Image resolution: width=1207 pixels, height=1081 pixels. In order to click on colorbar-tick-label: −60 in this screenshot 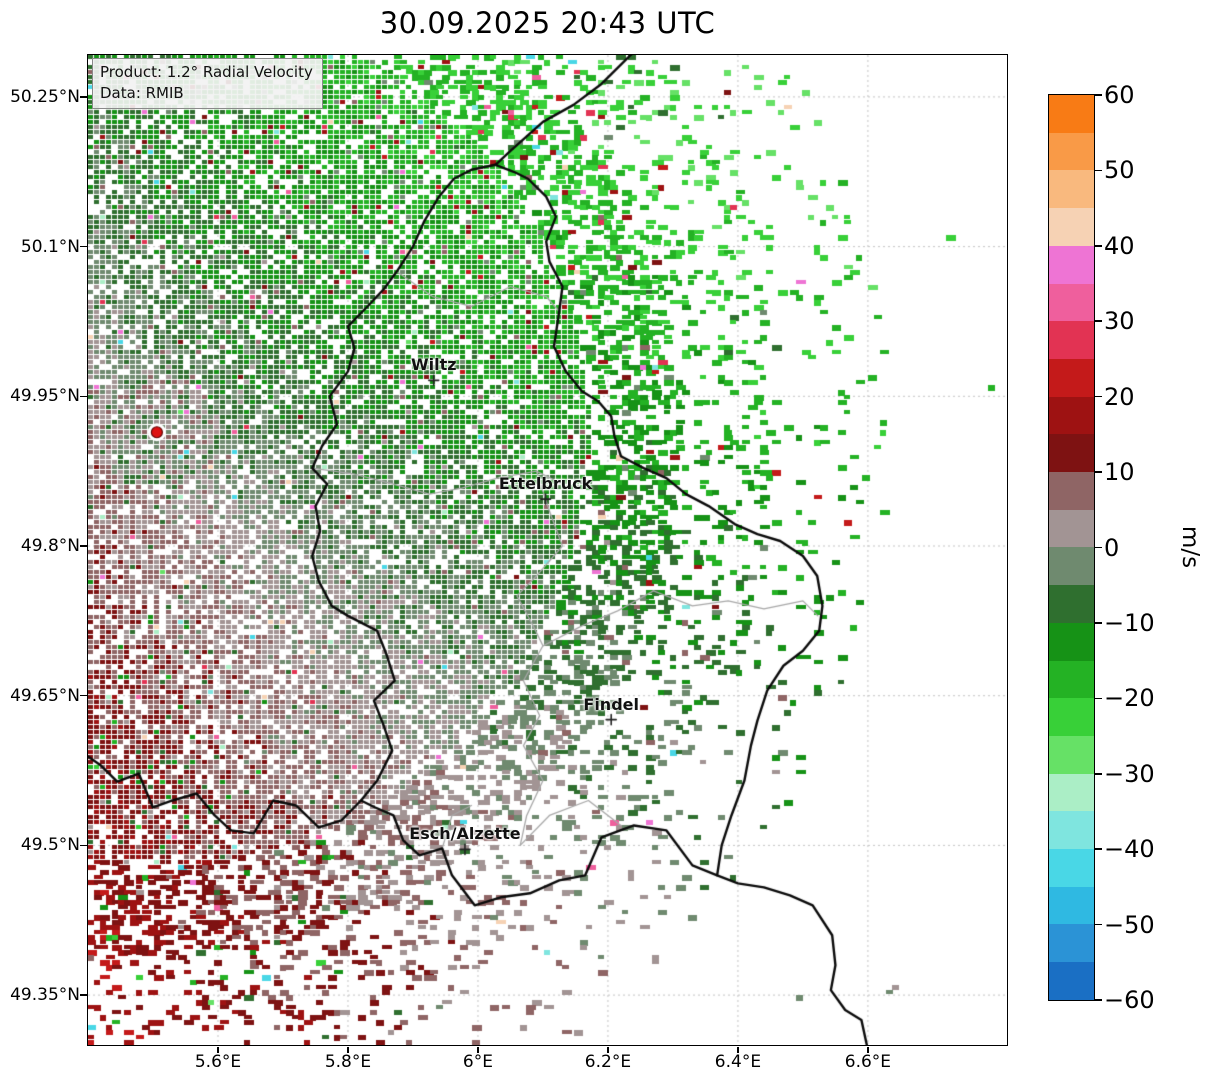, I will do `click(1129, 1000)`.